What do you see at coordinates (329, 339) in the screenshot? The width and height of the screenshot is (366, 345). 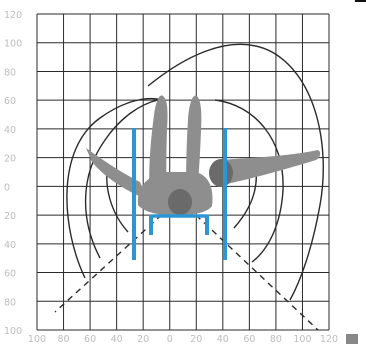 I see `x-tick-label: 120` at bounding box center [329, 339].